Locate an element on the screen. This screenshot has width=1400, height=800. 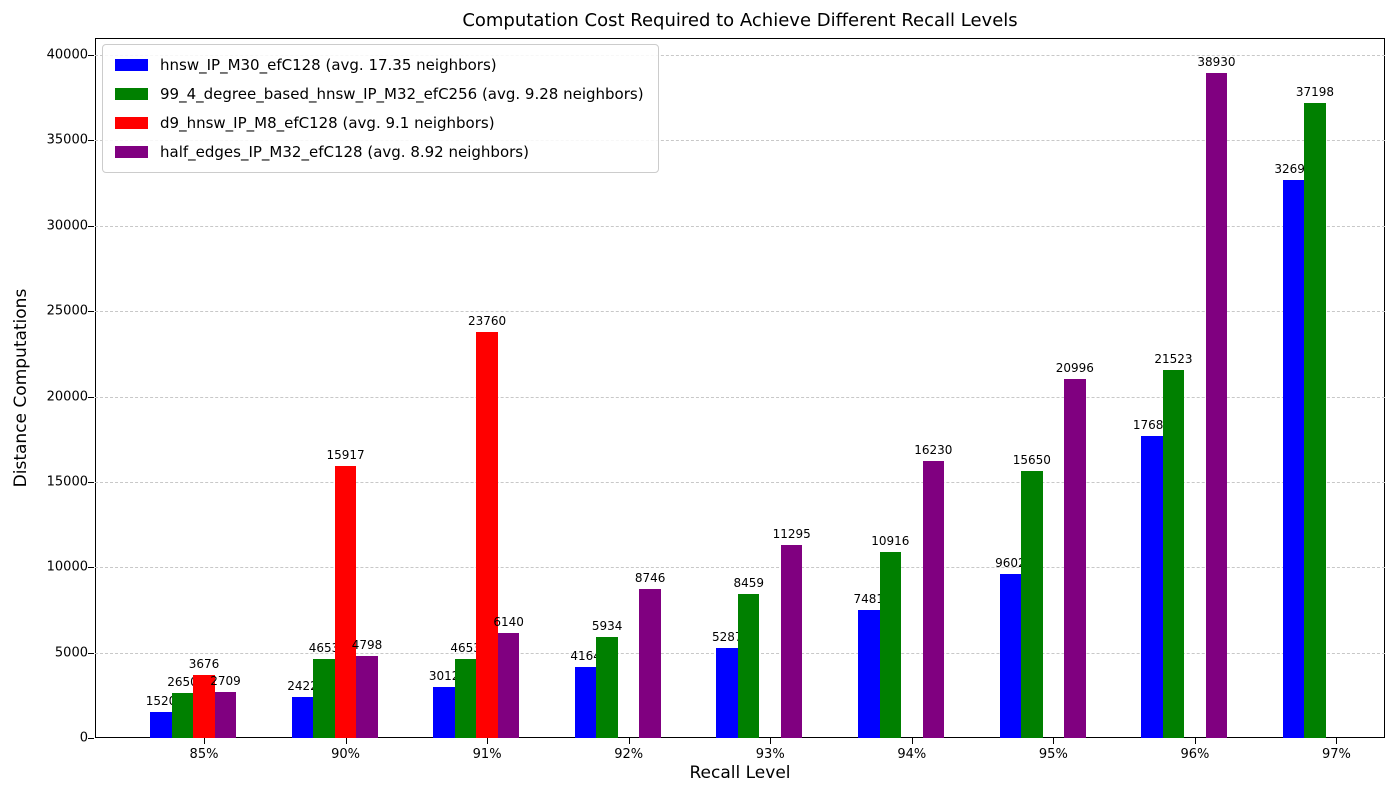
bar-value-label: 11295 is located at coordinates (791, 534).